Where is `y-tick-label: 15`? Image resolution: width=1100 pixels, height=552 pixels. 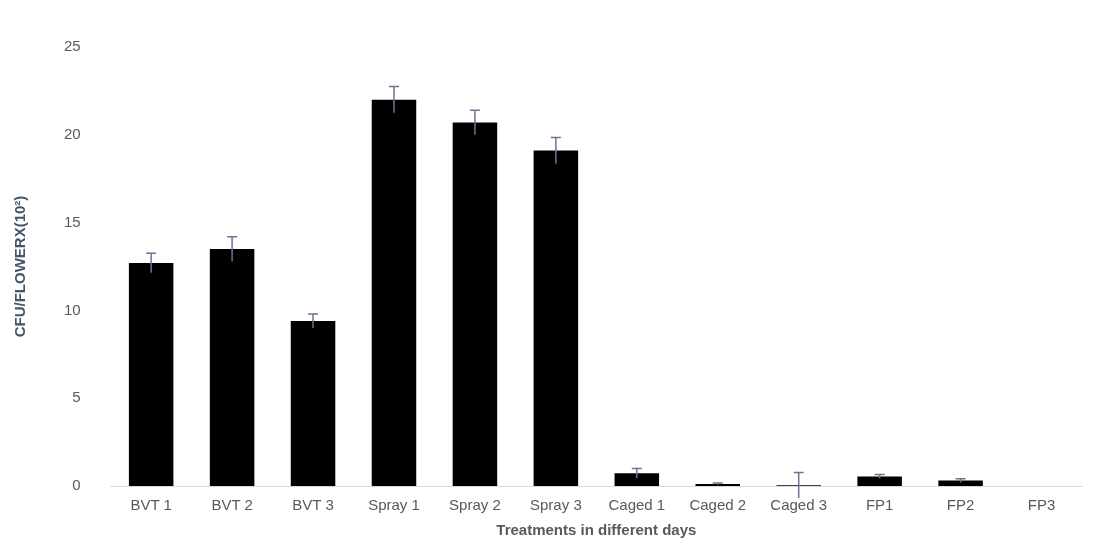 y-tick-label: 15 is located at coordinates (72, 221).